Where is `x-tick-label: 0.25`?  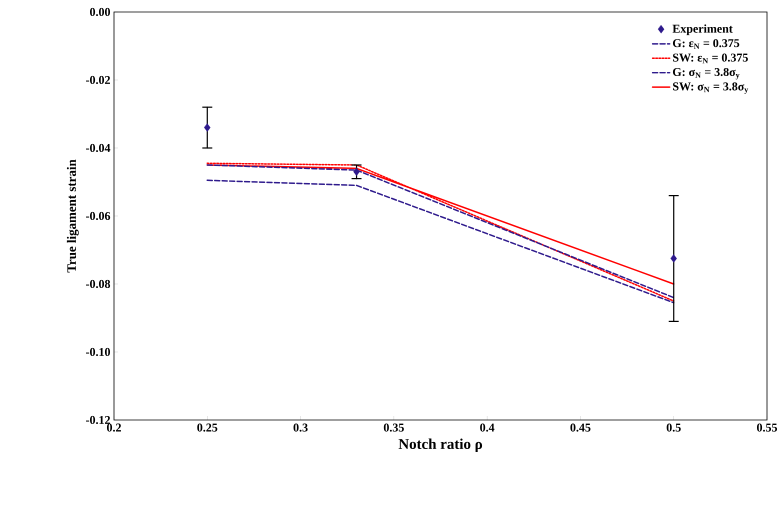 x-tick-label: 0.25 is located at coordinates (207, 428).